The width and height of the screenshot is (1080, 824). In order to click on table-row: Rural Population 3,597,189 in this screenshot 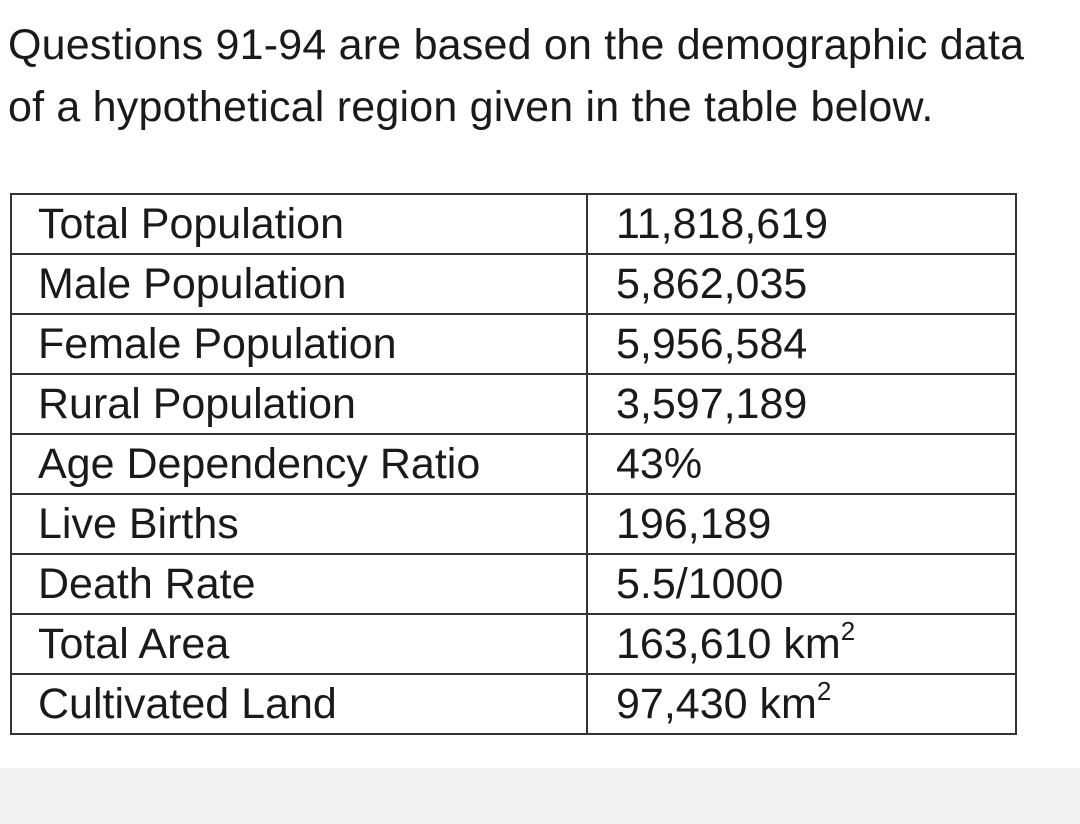, I will do `click(513, 404)`.